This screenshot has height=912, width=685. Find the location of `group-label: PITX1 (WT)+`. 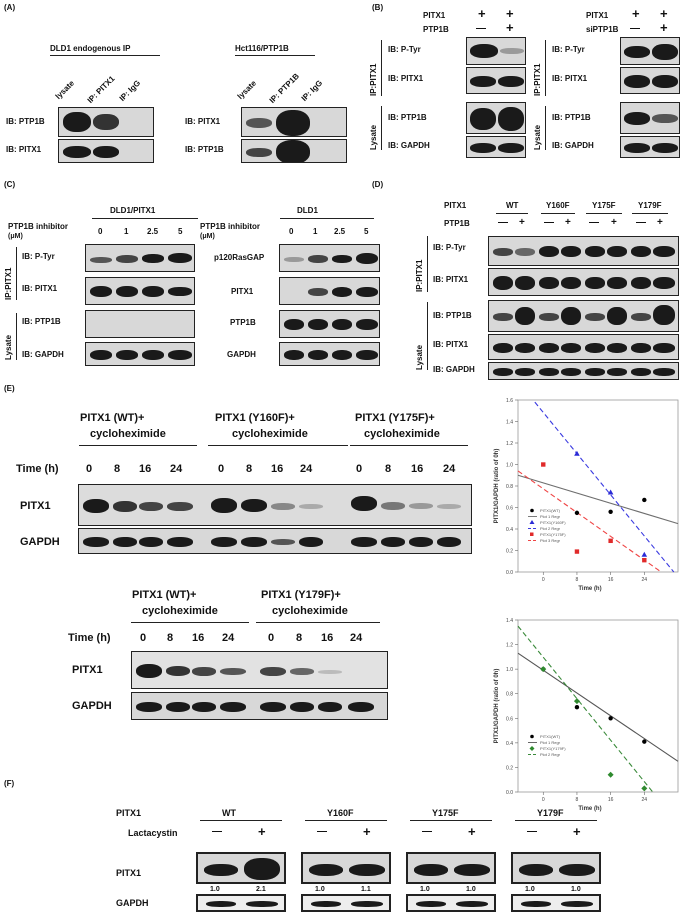

group-label: PITX1 (WT)+ is located at coordinates (112, 418).